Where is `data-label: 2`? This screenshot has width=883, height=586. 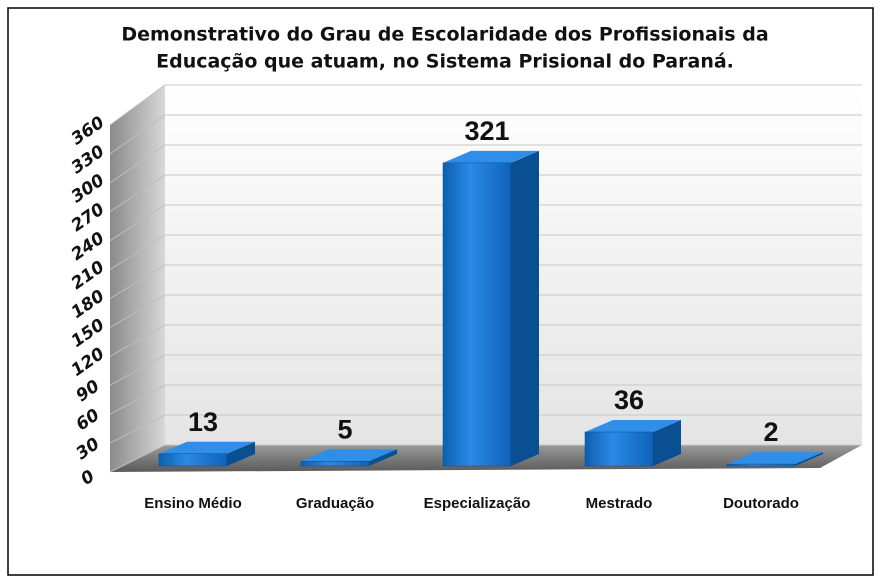 data-label: 2 is located at coordinates (770, 432).